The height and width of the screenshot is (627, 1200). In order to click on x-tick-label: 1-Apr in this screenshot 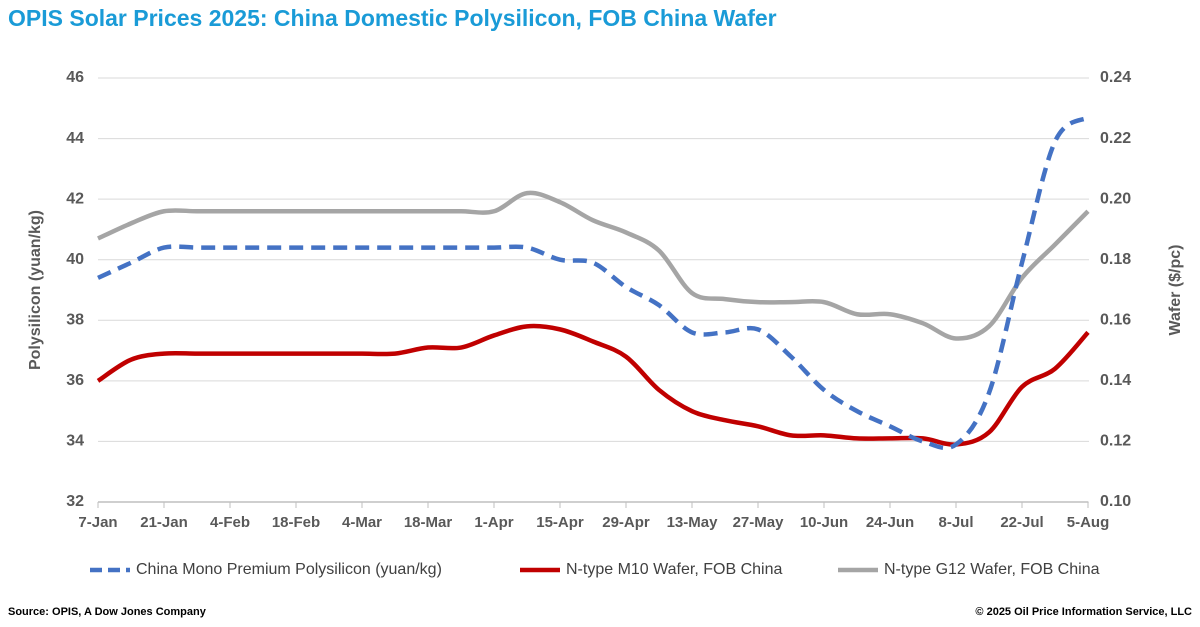, I will do `click(493, 522)`.